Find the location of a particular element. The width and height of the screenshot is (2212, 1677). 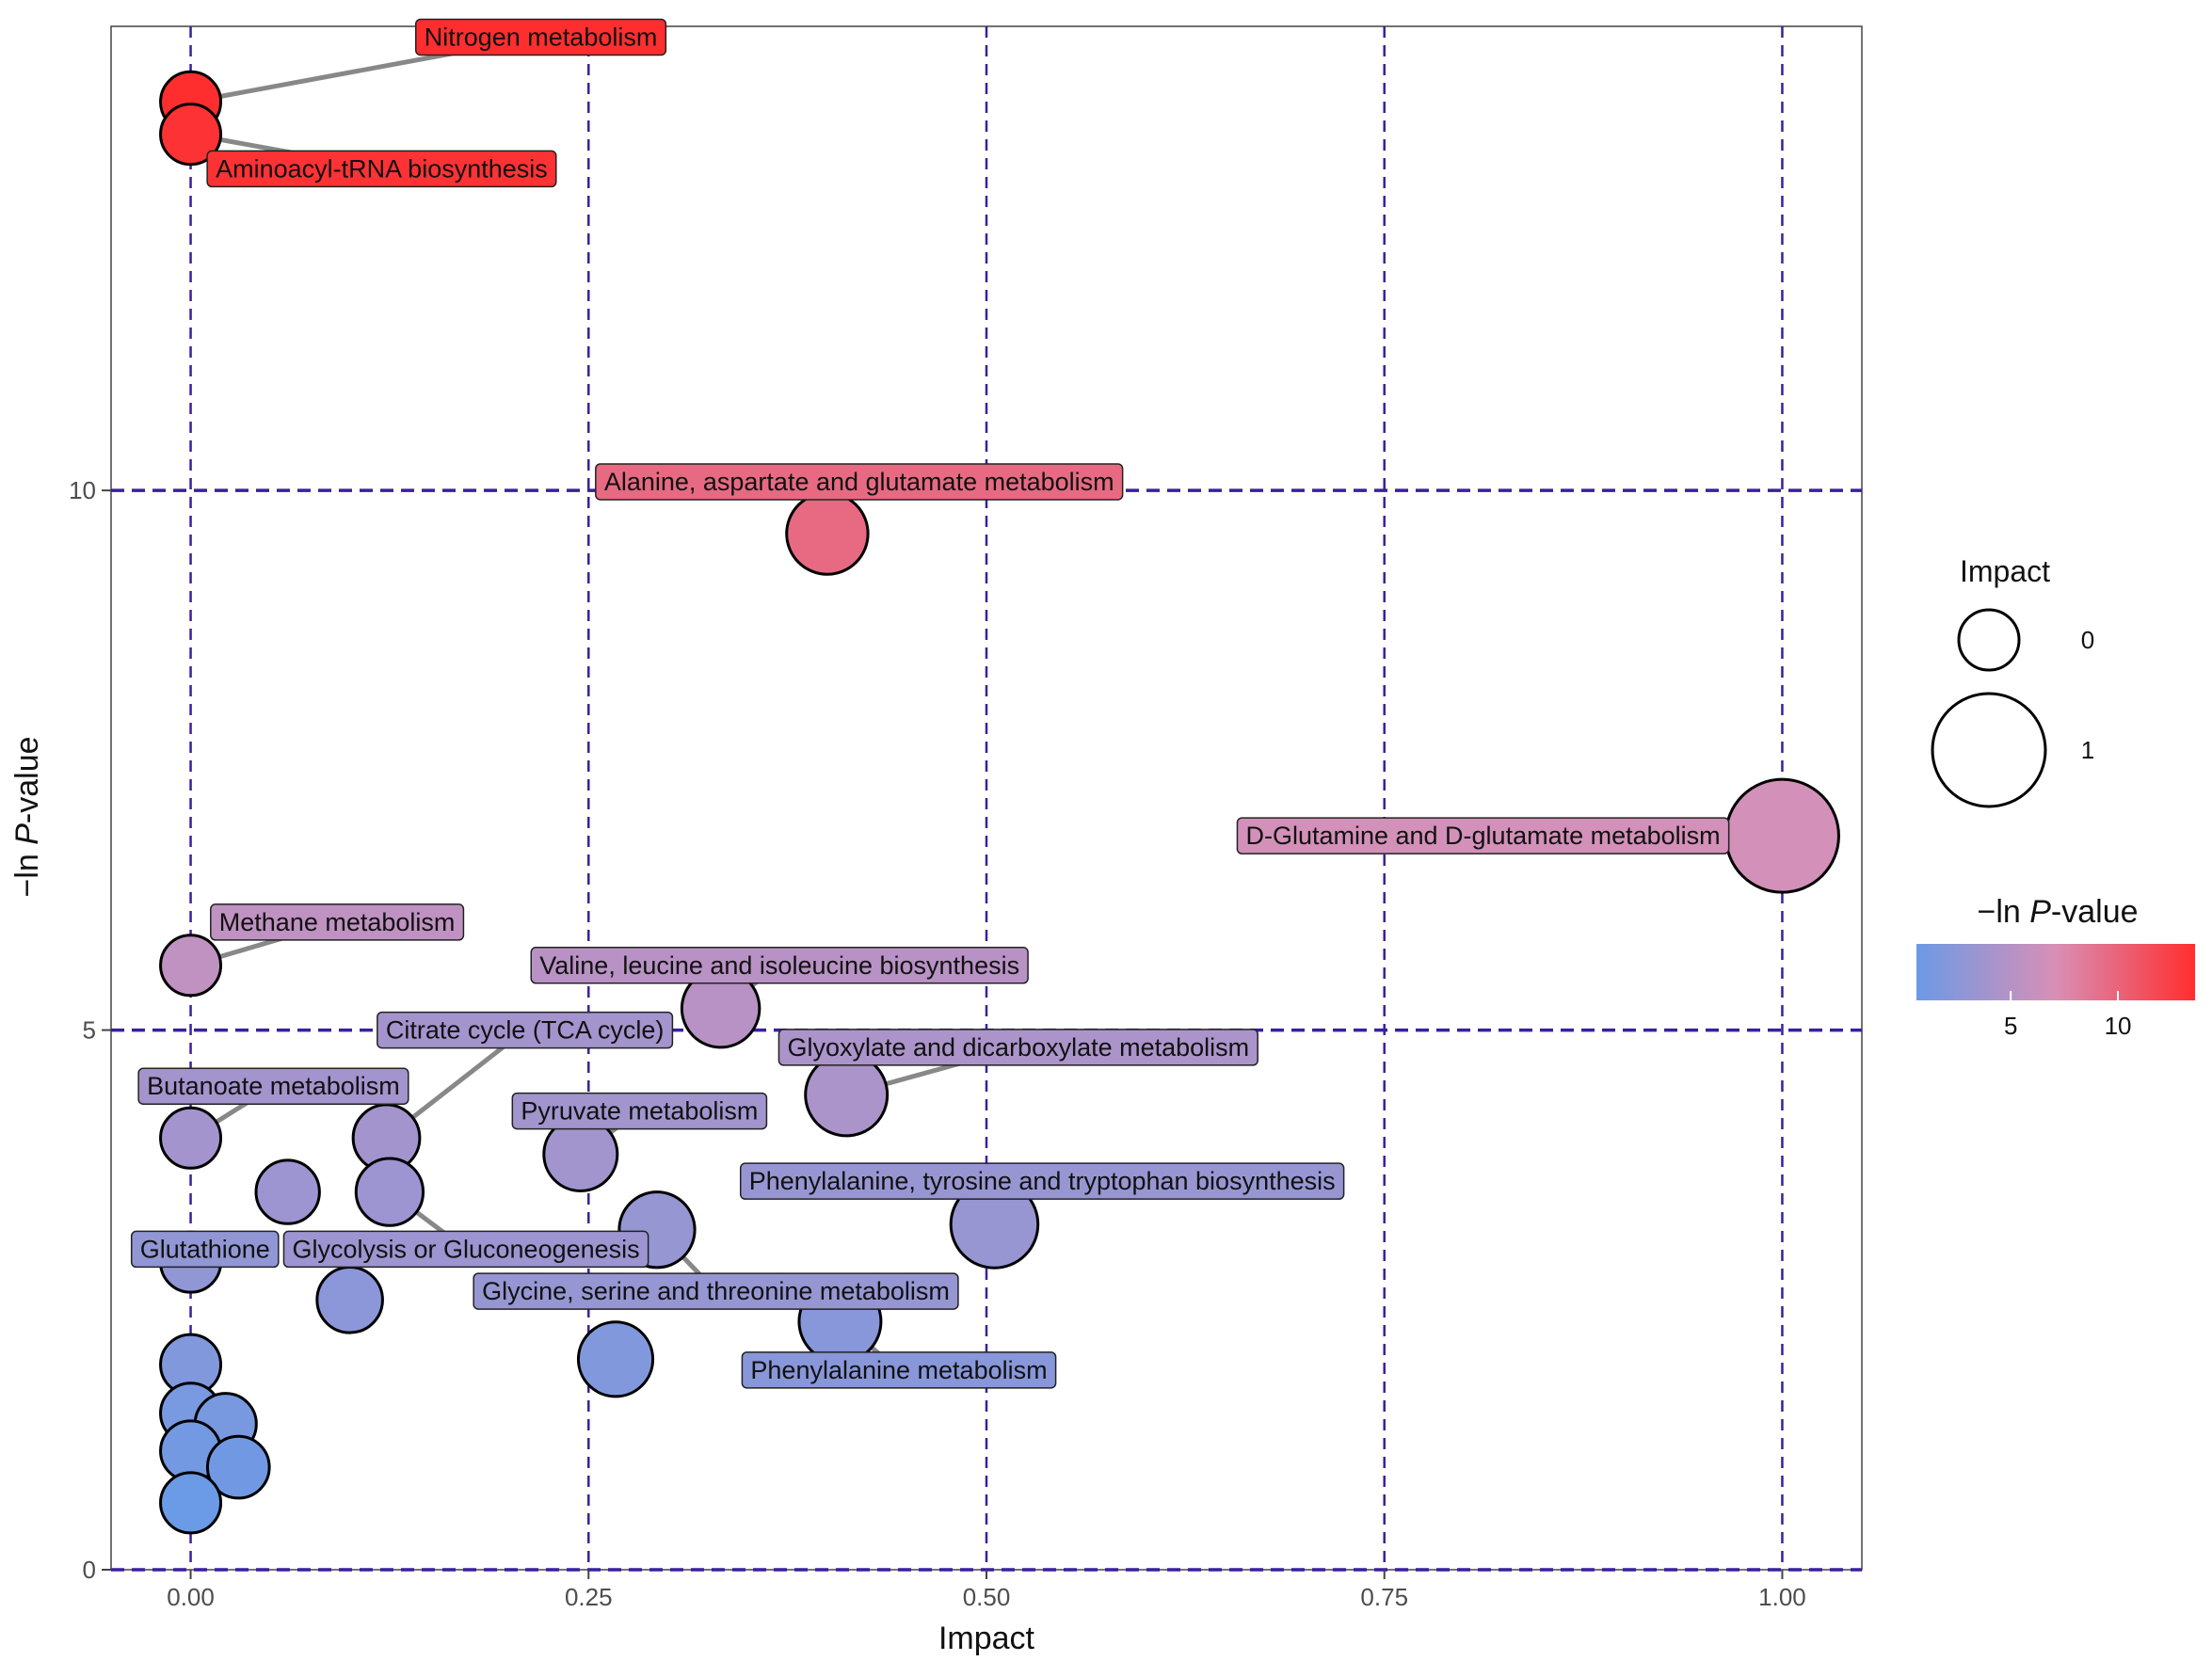

point-label-text-1: Aminoacyl-tRNA biosynthesis is located at coordinates (382, 168).